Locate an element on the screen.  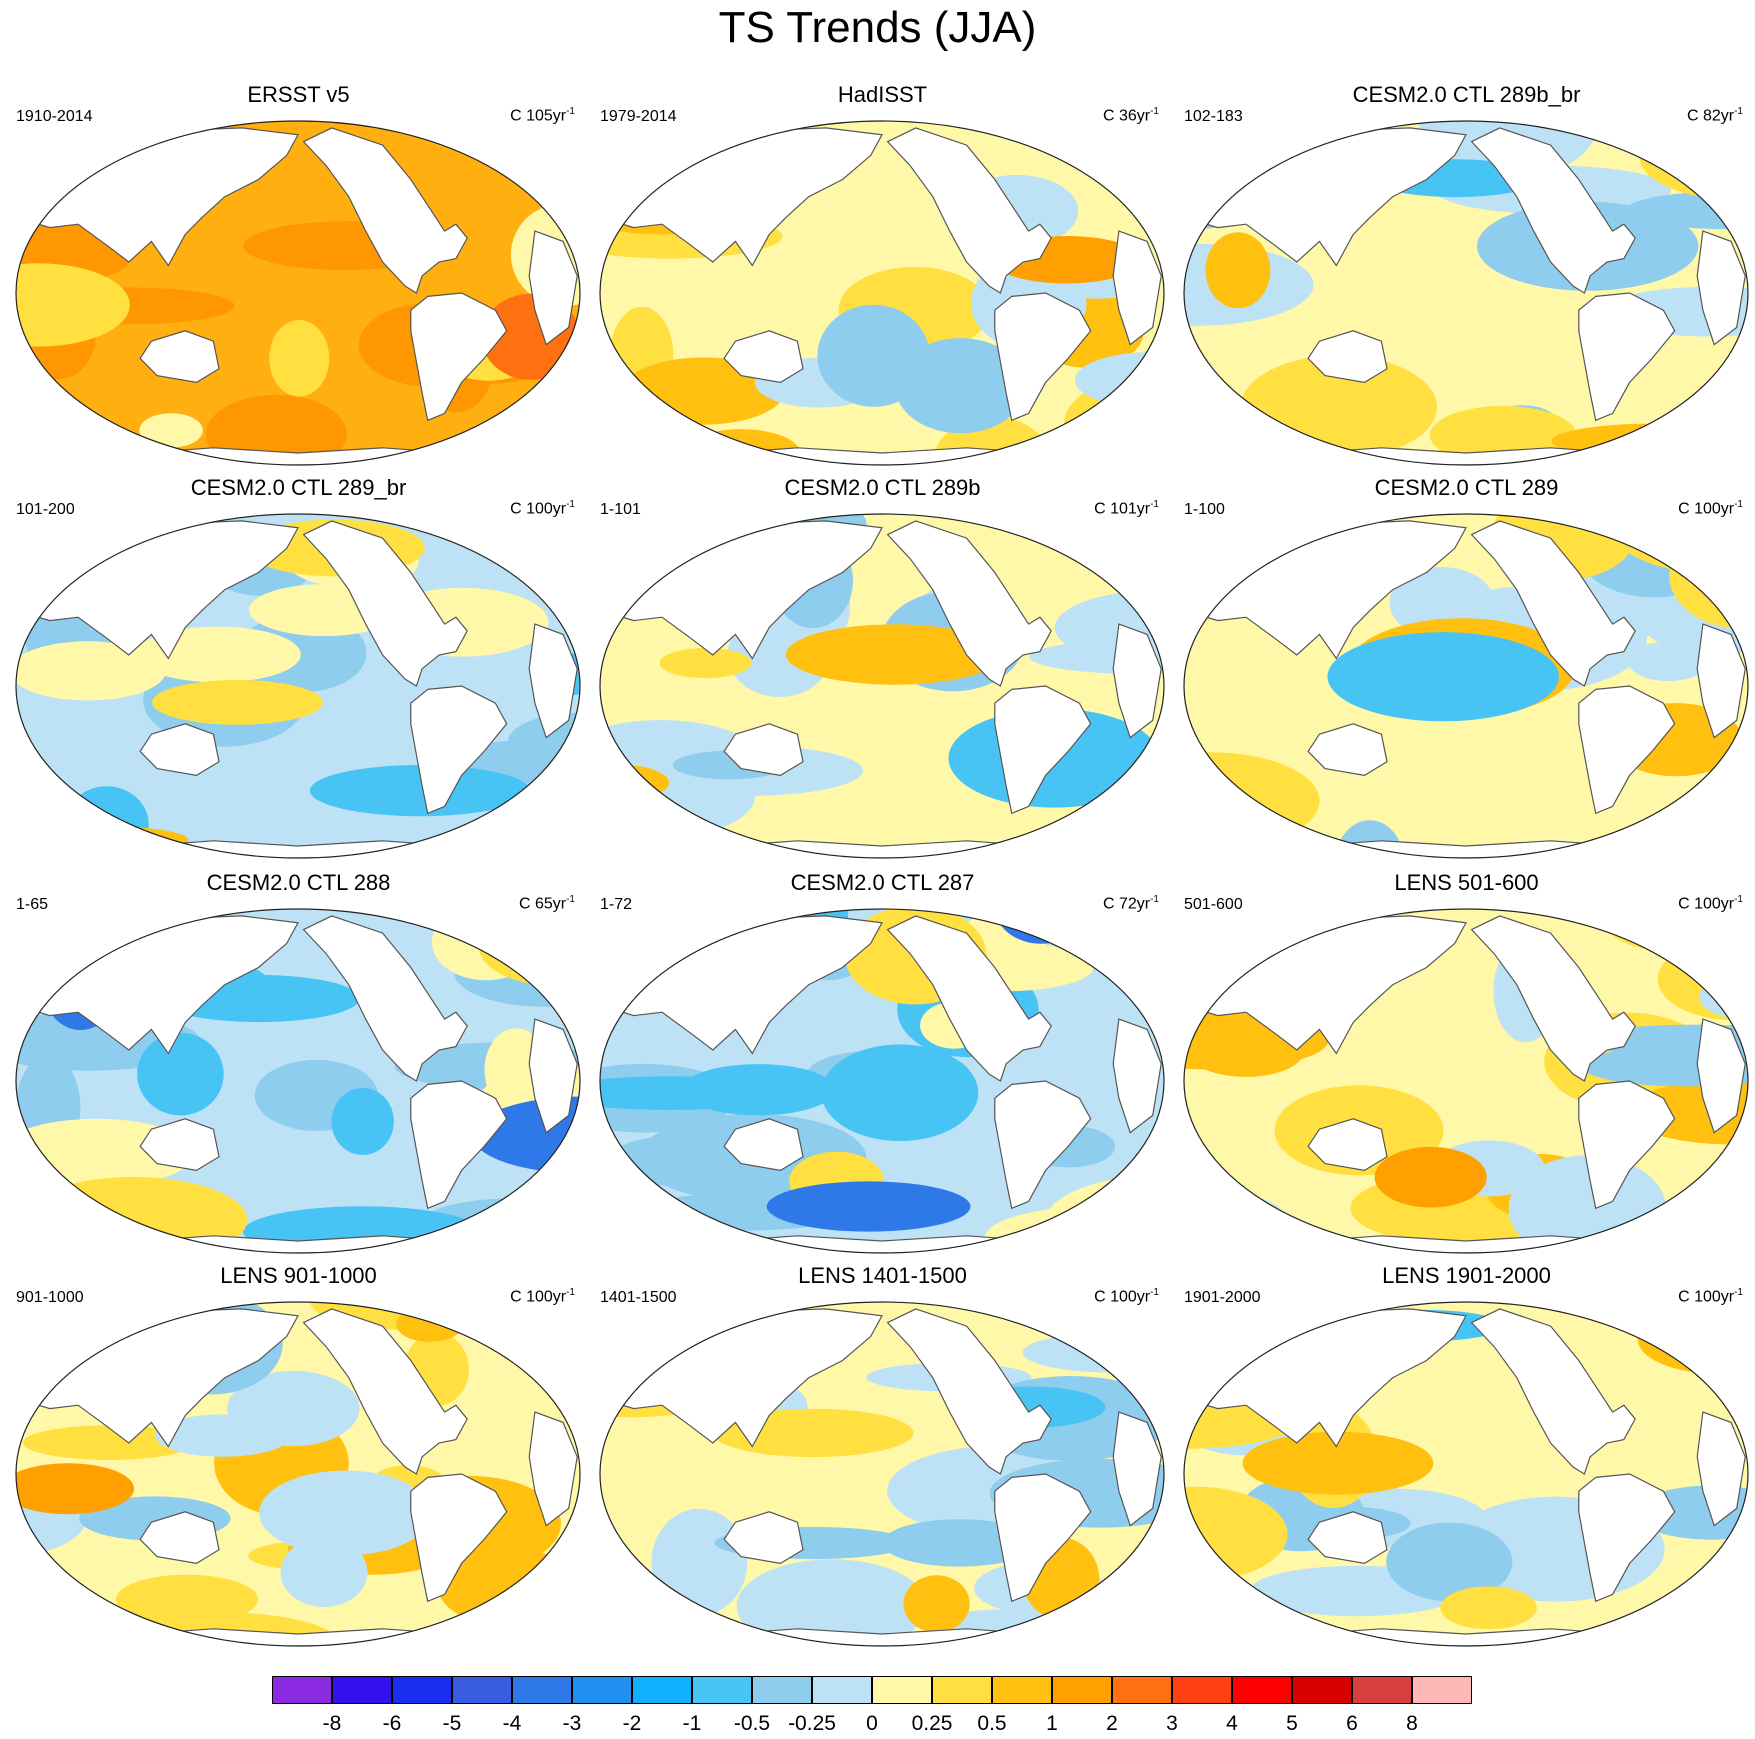
panel-period: 1-100 is located at coordinates (1204, 509).